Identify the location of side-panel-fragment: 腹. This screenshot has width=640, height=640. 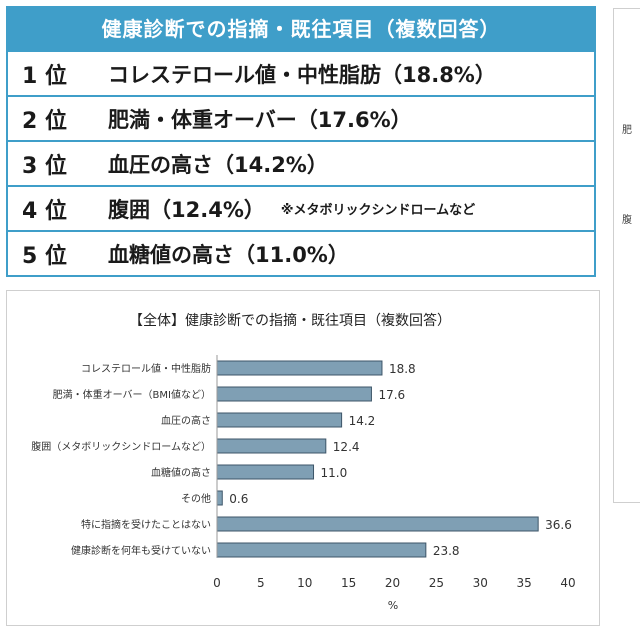
(627, 220).